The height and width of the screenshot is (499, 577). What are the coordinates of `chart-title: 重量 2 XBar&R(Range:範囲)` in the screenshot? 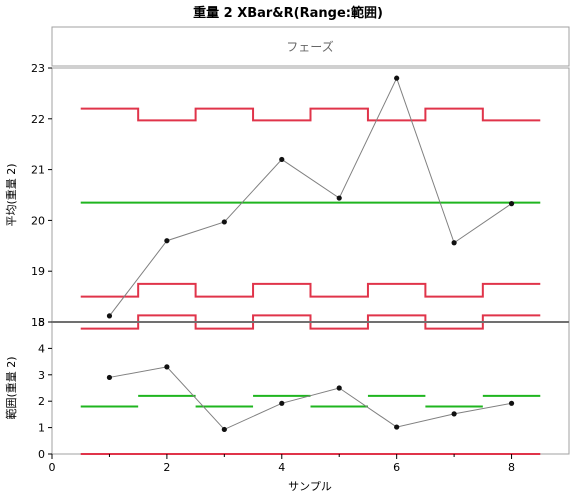 It's located at (288, 13).